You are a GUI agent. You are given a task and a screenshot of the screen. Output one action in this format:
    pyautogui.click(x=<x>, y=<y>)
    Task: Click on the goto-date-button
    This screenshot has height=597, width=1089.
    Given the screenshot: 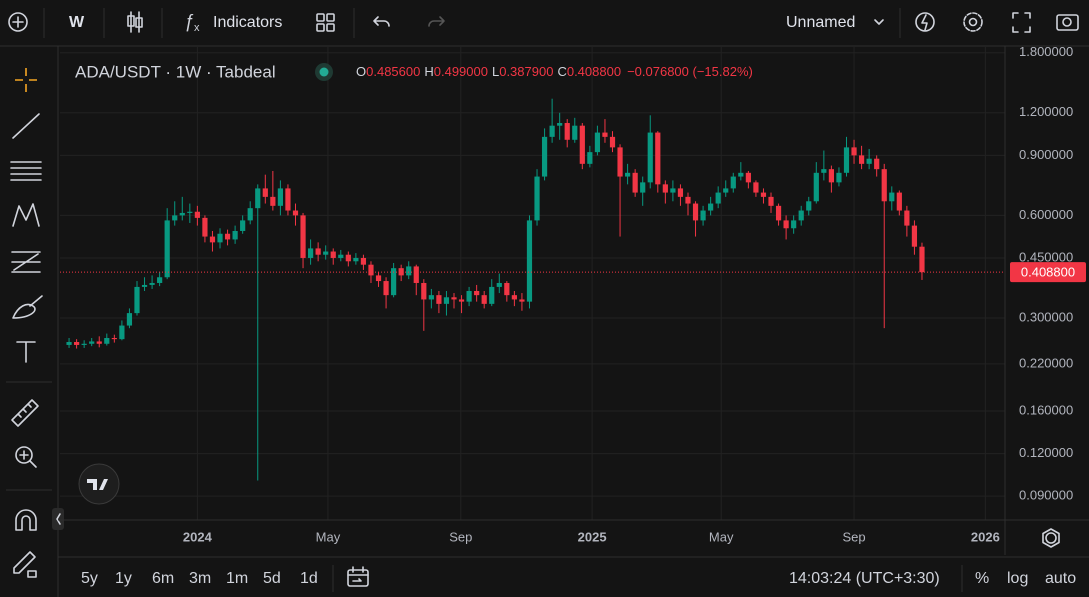 What is the action you would take?
    pyautogui.click(x=358, y=576)
    